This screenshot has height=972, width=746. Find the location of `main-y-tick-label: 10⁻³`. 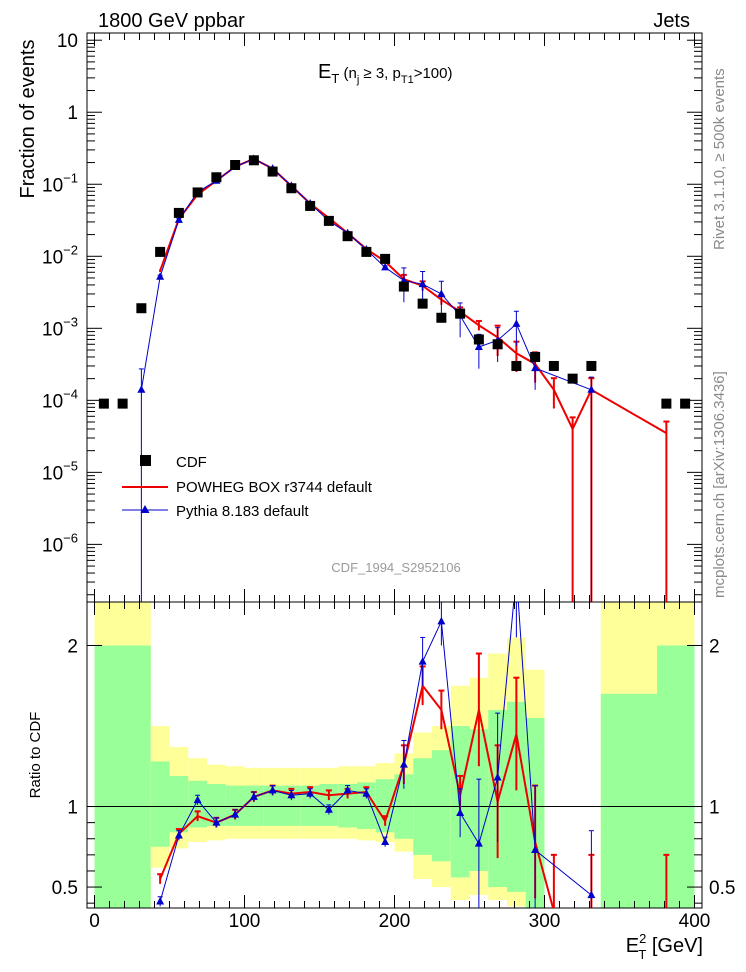

main-y-tick-label: 10⁻³ is located at coordinates (60, 327).